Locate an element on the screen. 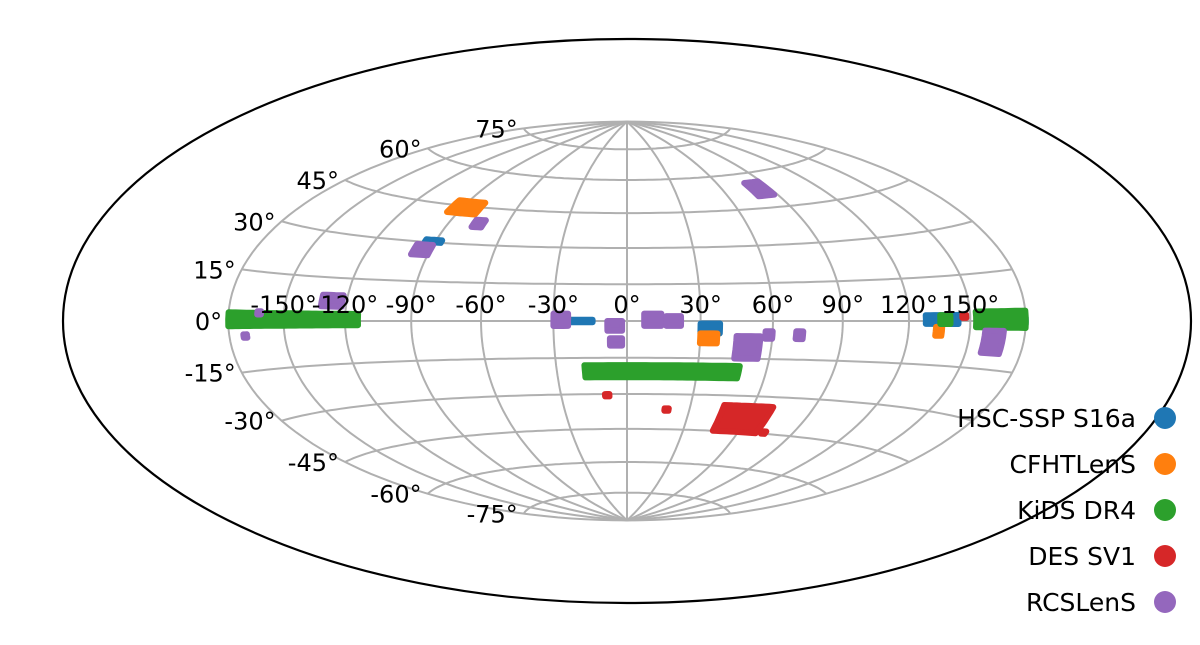 Image resolution: width=1200 pixels, height=645 pixels. latitude-tick-label: 75° is located at coordinates (496, 129).